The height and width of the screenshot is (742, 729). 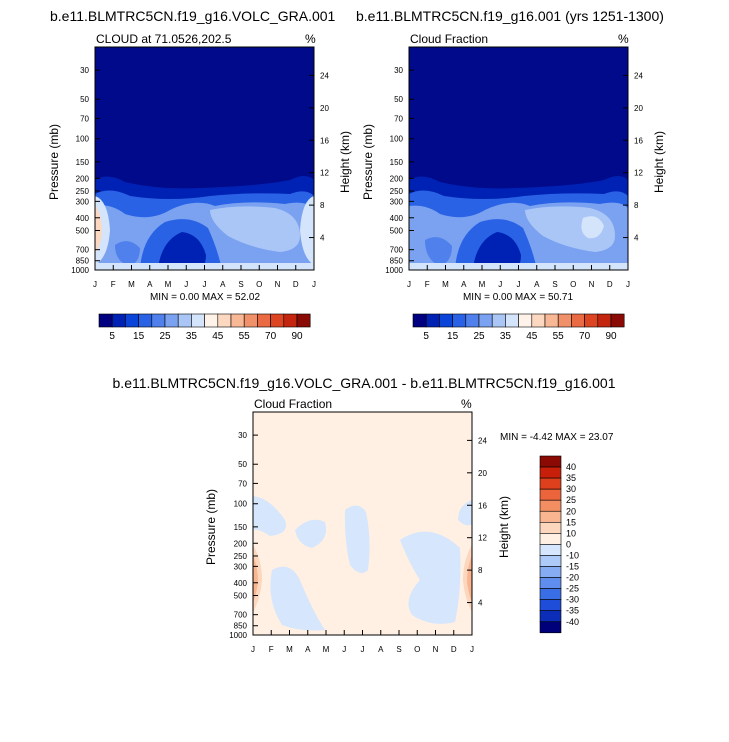 I want to click on panel-left-title: b.e11.BLMTRC5CN.f19_g16.VOLC_GRA.001, so click(x=193, y=16).